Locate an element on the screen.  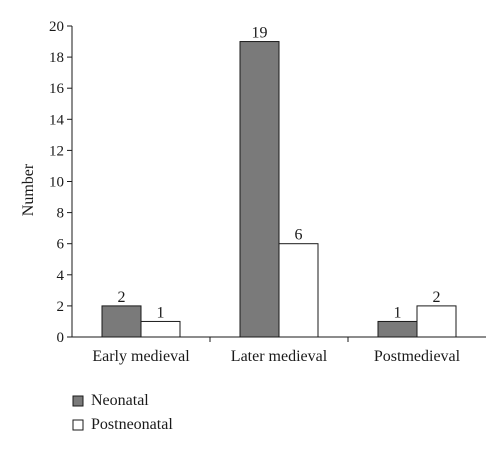
x-category-label: Later medieval is located at coordinates (279, 356).